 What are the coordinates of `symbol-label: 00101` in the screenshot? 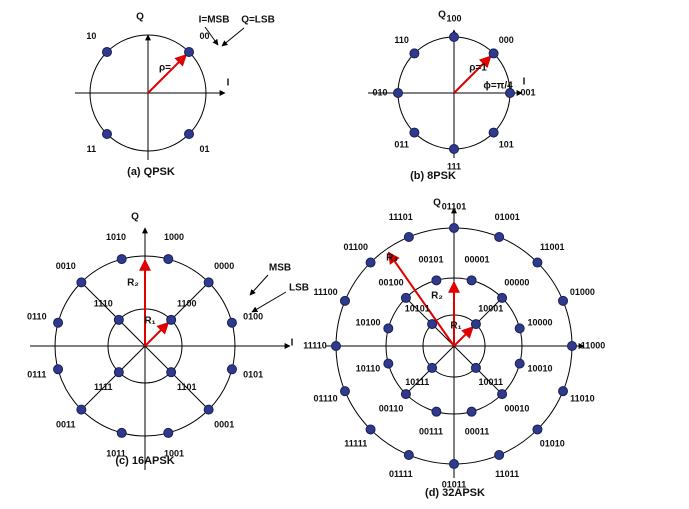 It's located at (430, 259).